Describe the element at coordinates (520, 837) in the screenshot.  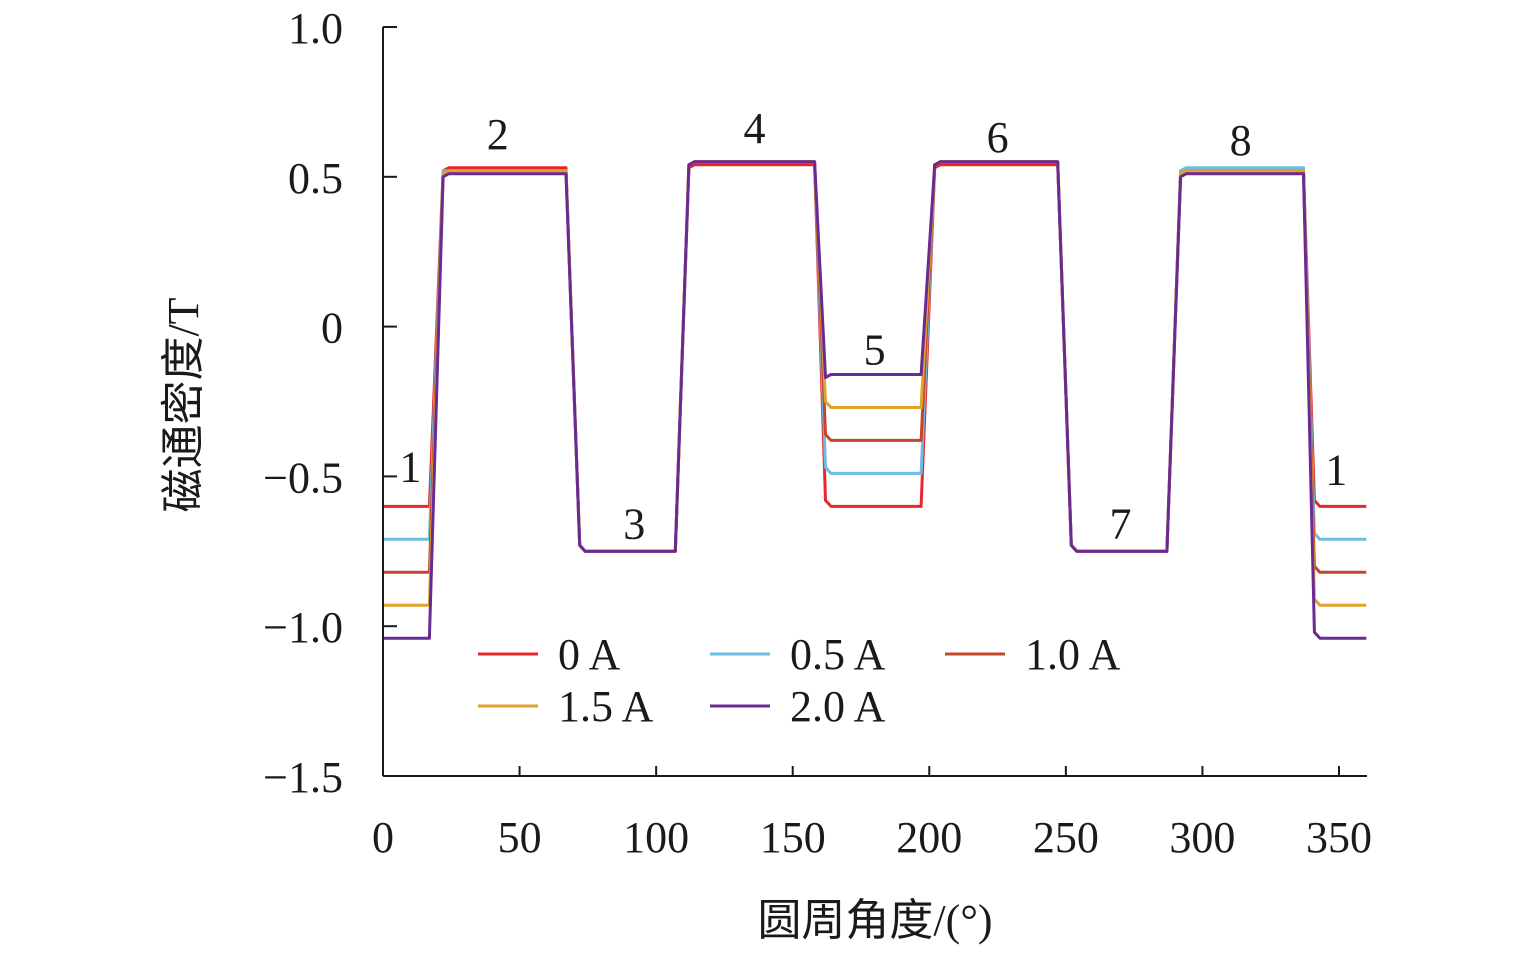
I see `x-tick-label: 50` at that location.